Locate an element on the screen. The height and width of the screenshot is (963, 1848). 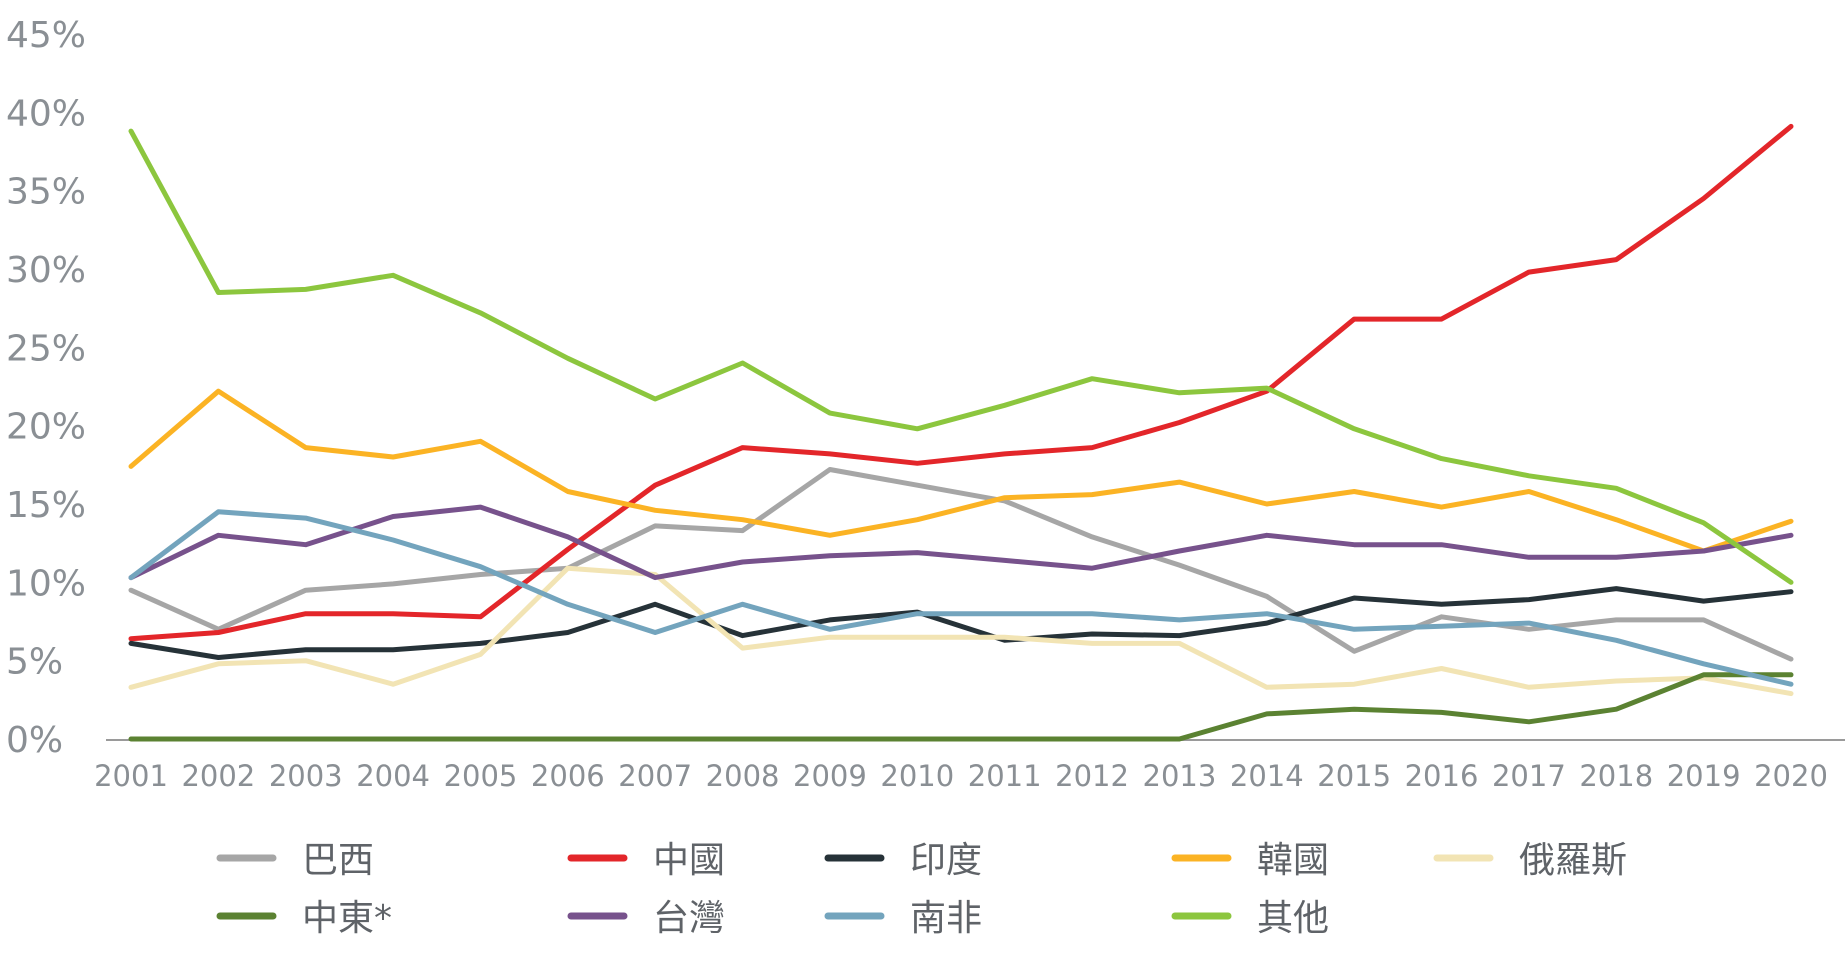
legend-label: 台灣 is located at coordinates (689, 918).